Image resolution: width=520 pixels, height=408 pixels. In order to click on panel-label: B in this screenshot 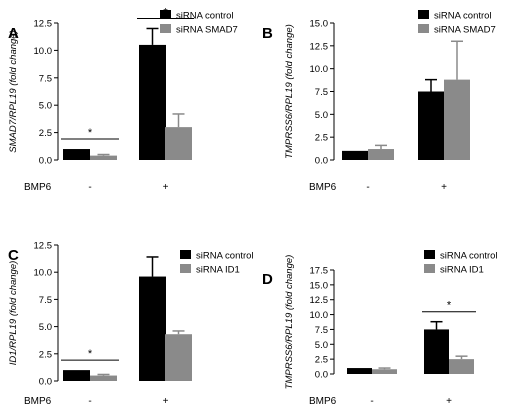, I will do `click(267, 33)`.